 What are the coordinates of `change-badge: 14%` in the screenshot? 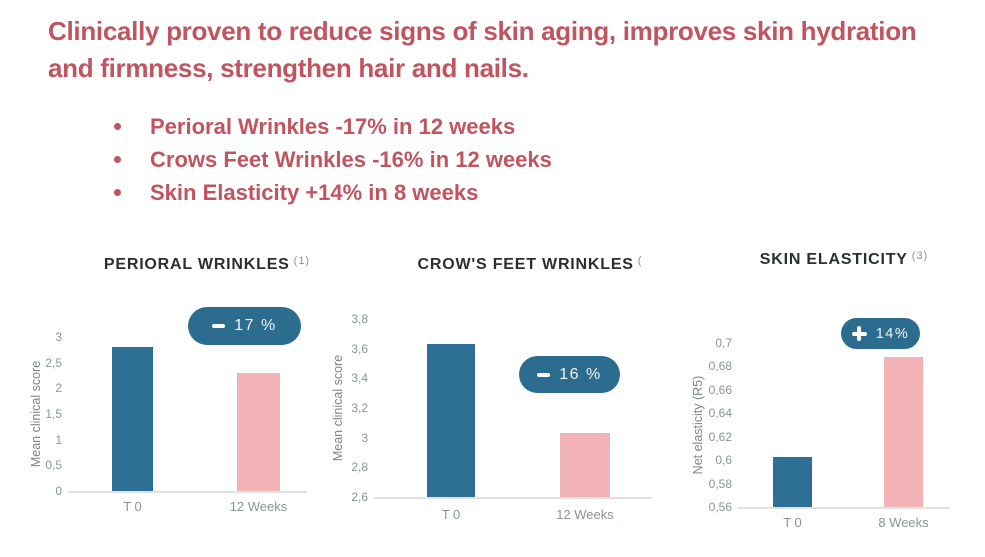 It's located at (880, 333).